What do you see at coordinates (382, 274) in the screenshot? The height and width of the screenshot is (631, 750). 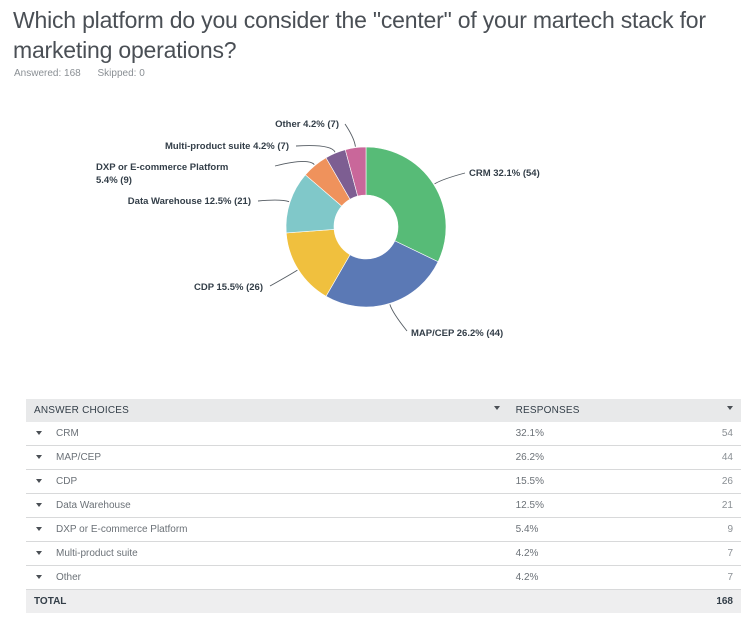 I see `slice-map-cep` at bounding box center [382, 274].